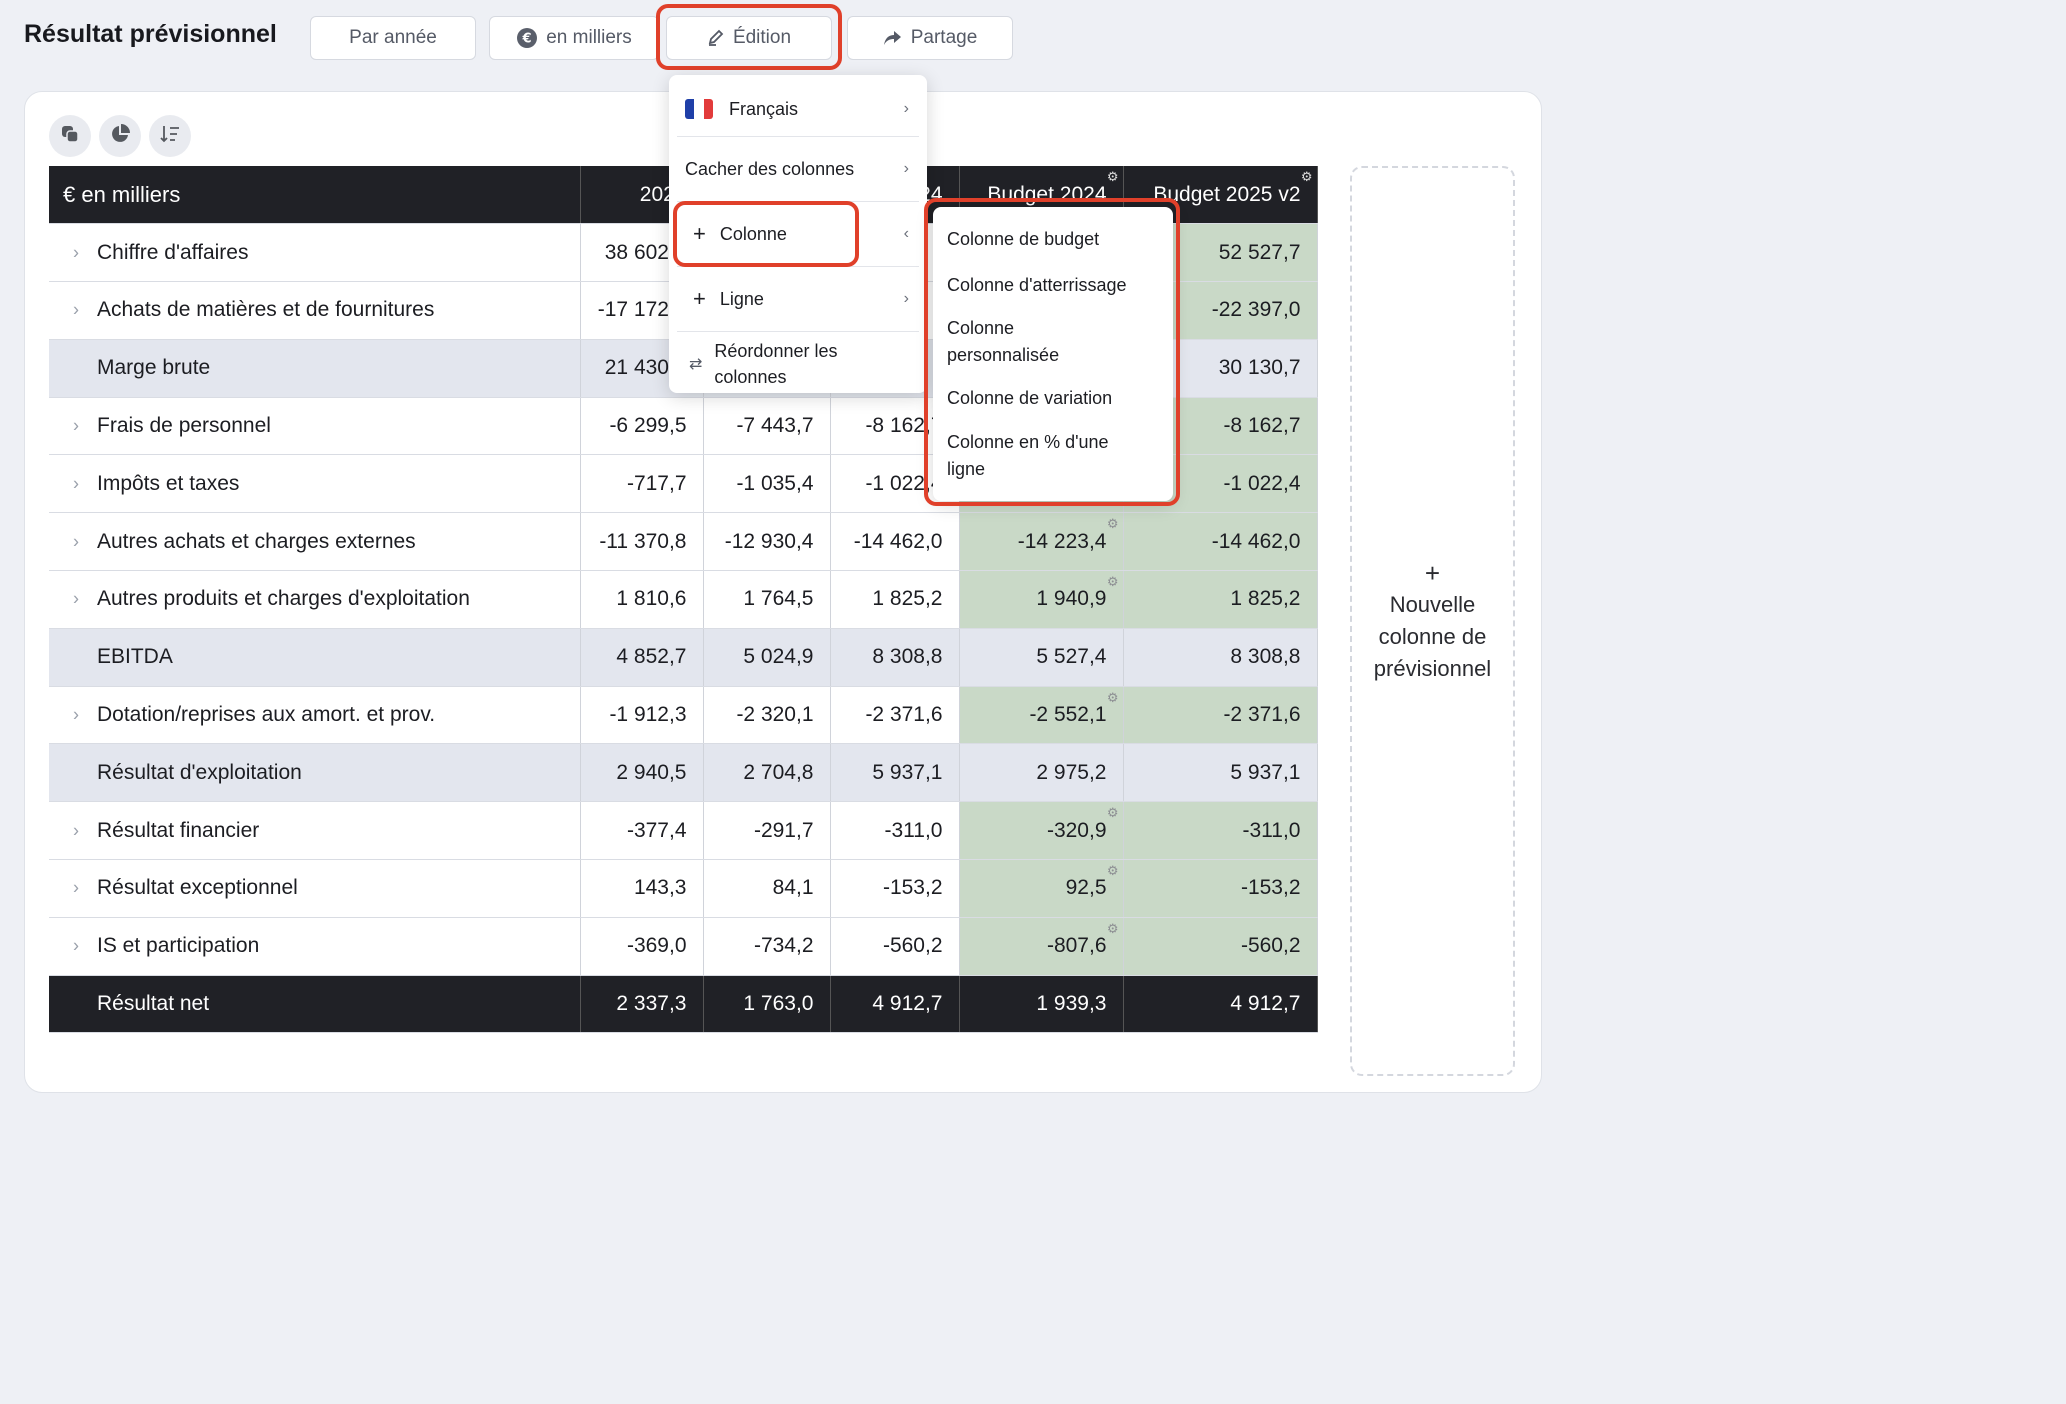 This screenshot has width=2066, height=1404. Describe the element at coordinates (642, 888) in the screenshot. I see `table-cell: 143,3` at that location.